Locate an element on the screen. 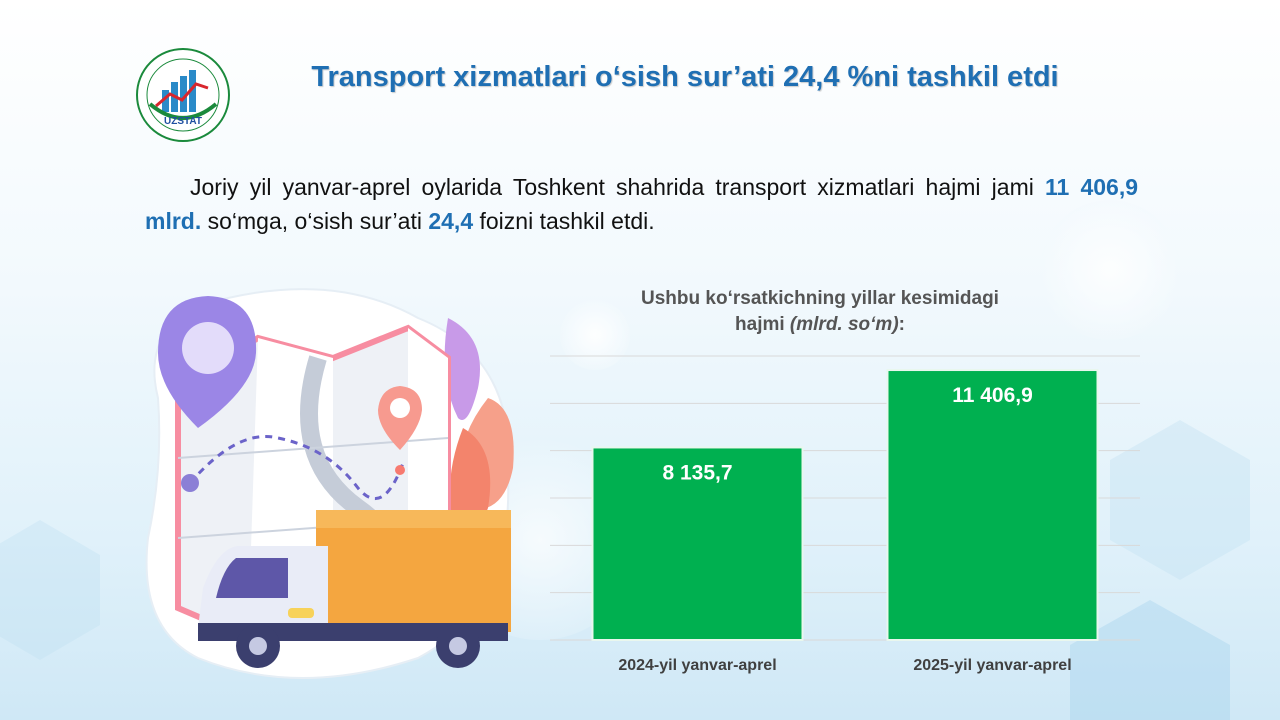  category-label: 2025-yil yanvar-aprel is located at coordinates (992, 665).